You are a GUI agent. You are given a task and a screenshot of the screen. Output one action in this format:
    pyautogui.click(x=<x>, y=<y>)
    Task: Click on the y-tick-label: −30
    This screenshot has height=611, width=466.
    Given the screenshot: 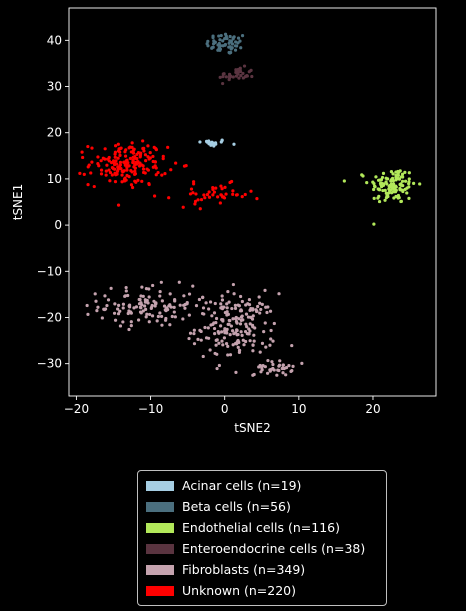 What is the action you would take?
    pyautogui.click(x=49, y=364)
    